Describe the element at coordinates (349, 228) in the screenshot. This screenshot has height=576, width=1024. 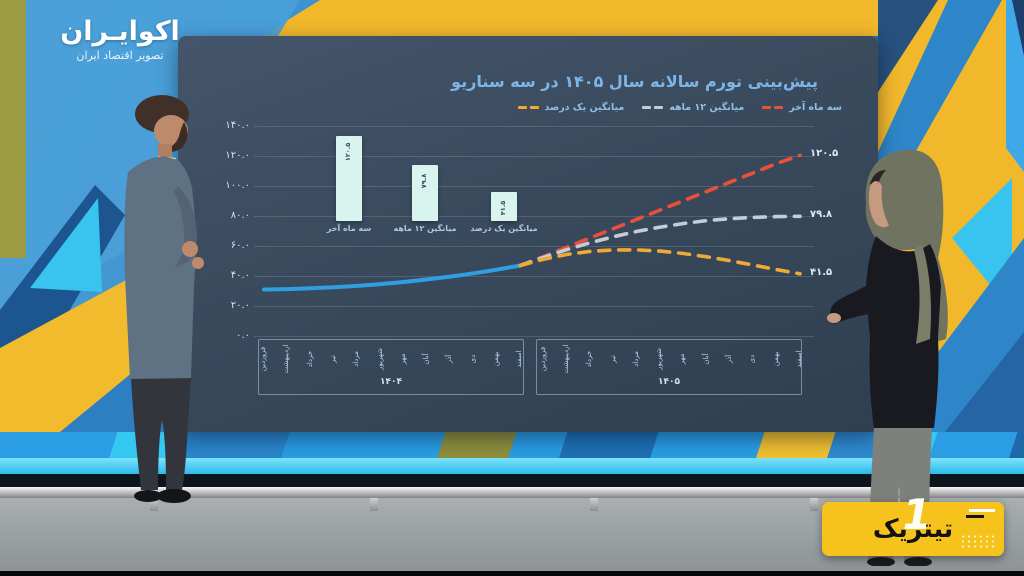
I see `inset-bar-category: سه ماه آخر` at that location.